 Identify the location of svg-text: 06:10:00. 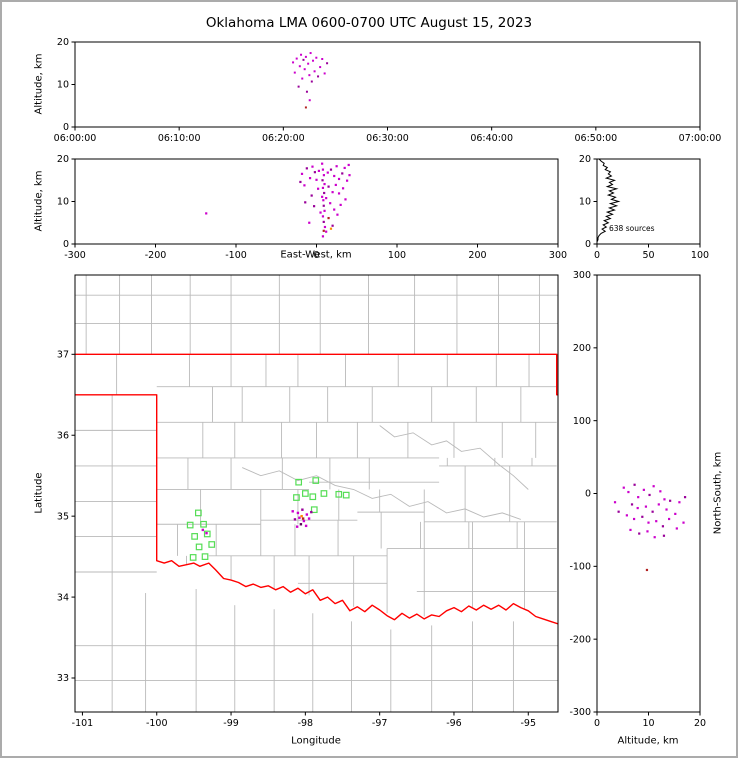
(179, 138).